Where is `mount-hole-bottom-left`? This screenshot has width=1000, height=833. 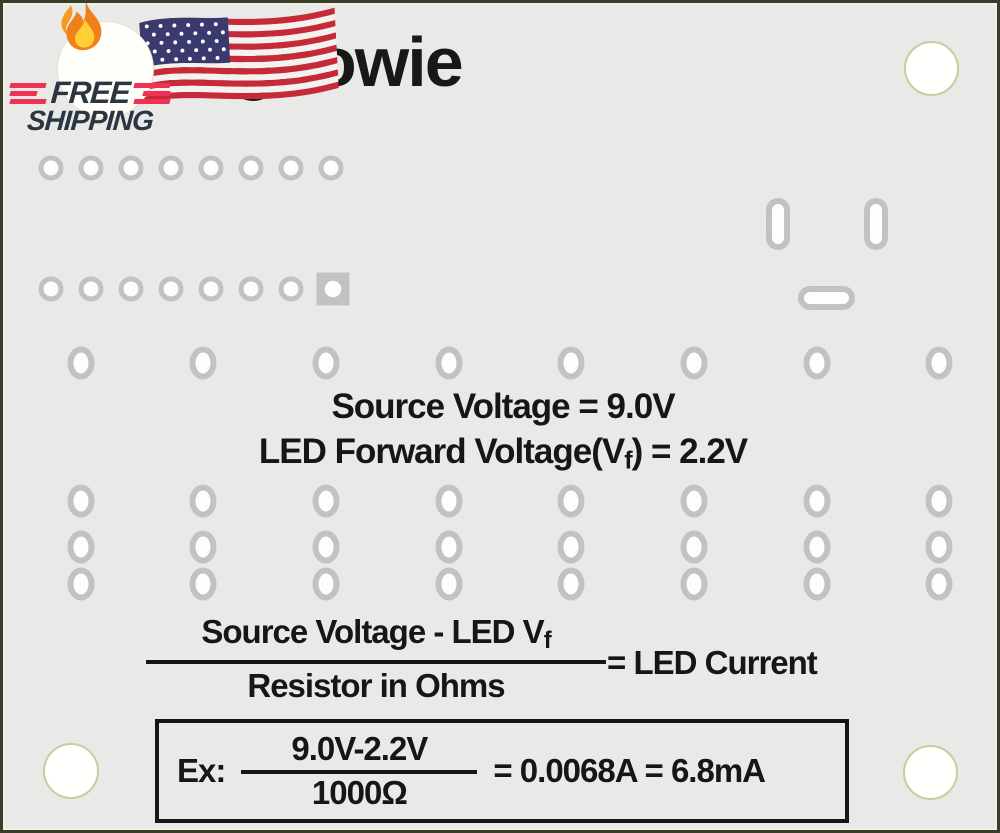 mount-hole-bottom-left is located at coordinates (71, 771).